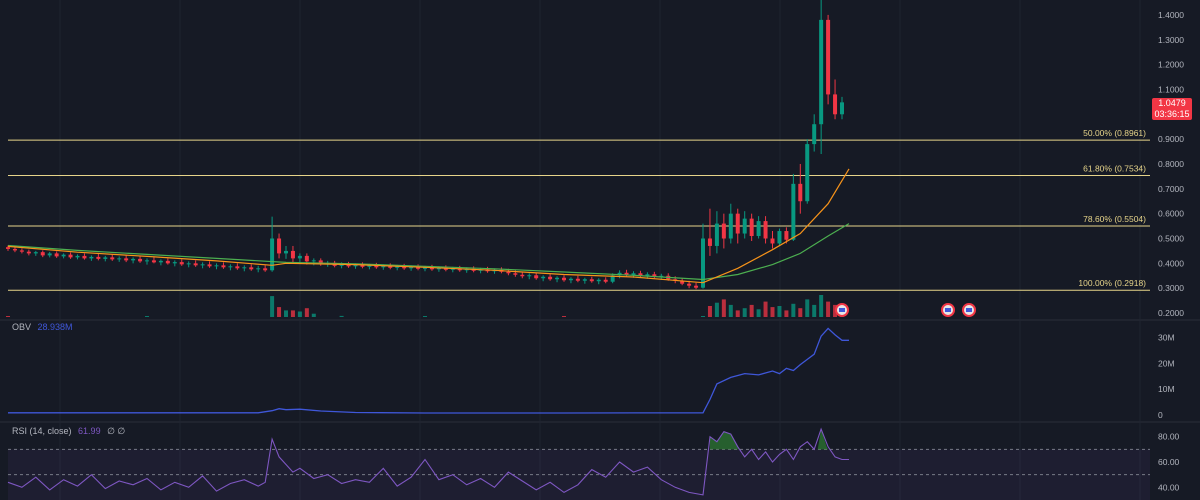  Describe the element at coordinates (1171, 313) in the screenshot. I see `price-tick-label: 0.2000` at that location.